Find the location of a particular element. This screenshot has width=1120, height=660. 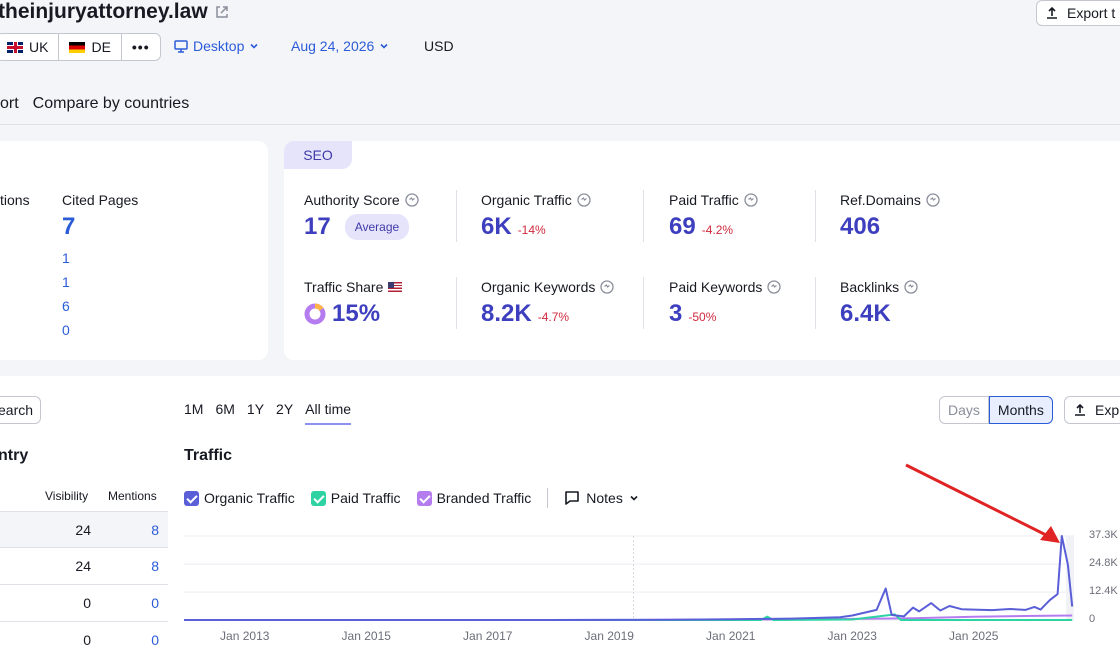

range-tab-6m: 6M is located at coordinates (225, 409).